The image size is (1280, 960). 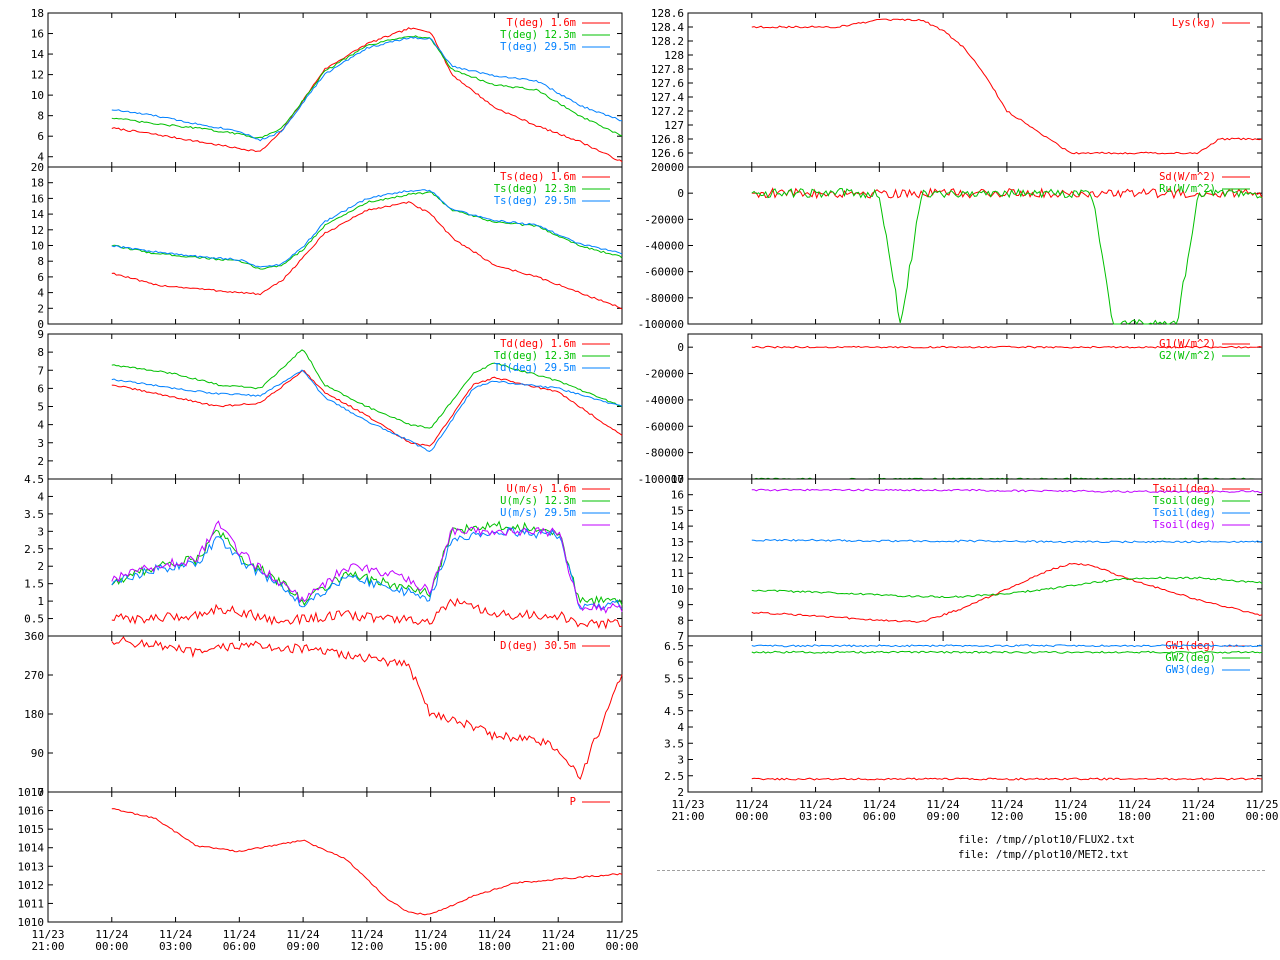 I want to click on y-tick-label: 126.6, so click(x=667, y=153).